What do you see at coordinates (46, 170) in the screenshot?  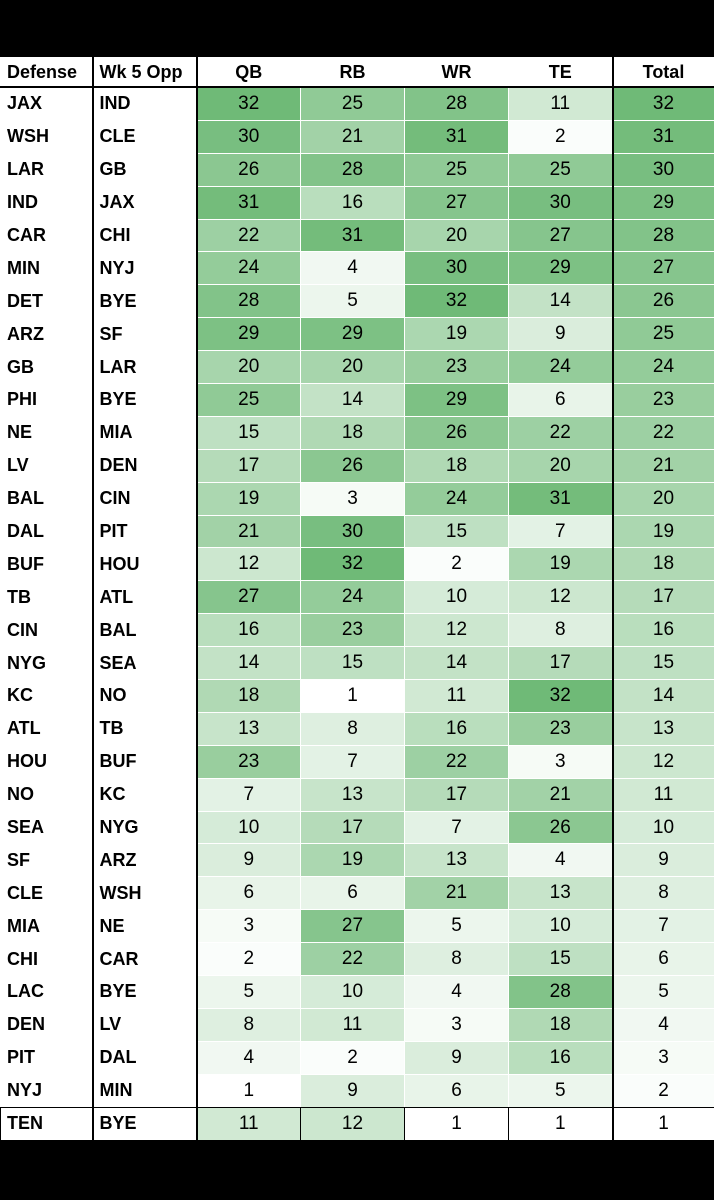 I see `defense-cell: LAR` at bounding box center [46, 170].